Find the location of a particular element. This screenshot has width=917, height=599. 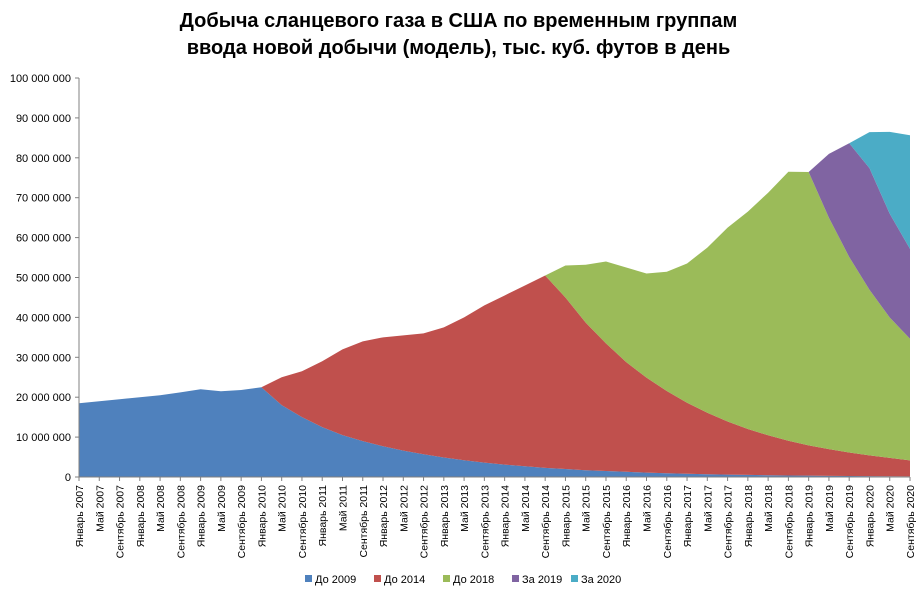

x-tick-label: Январь 2018 is located at coordinates (749, 516).